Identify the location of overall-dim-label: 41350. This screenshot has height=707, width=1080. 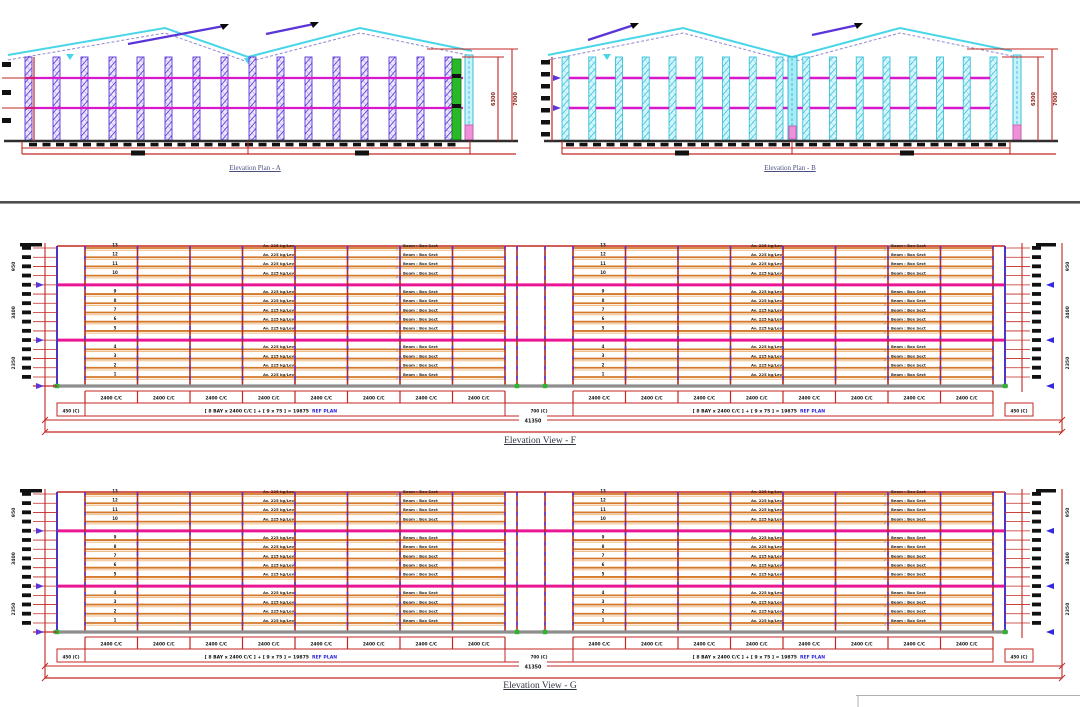
(533, 668).